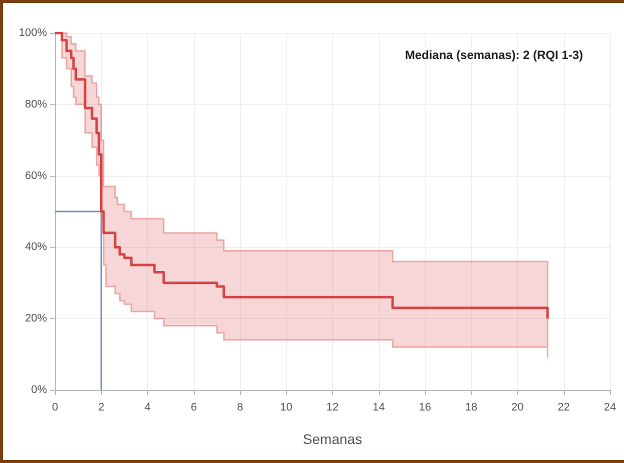 Image resolution: width=624 pixels, height=463 pixels. What do you see at coordinates (517, 408) in the screenshot?
I see `x-tick-label: 20` at bounding box center [517, 408].